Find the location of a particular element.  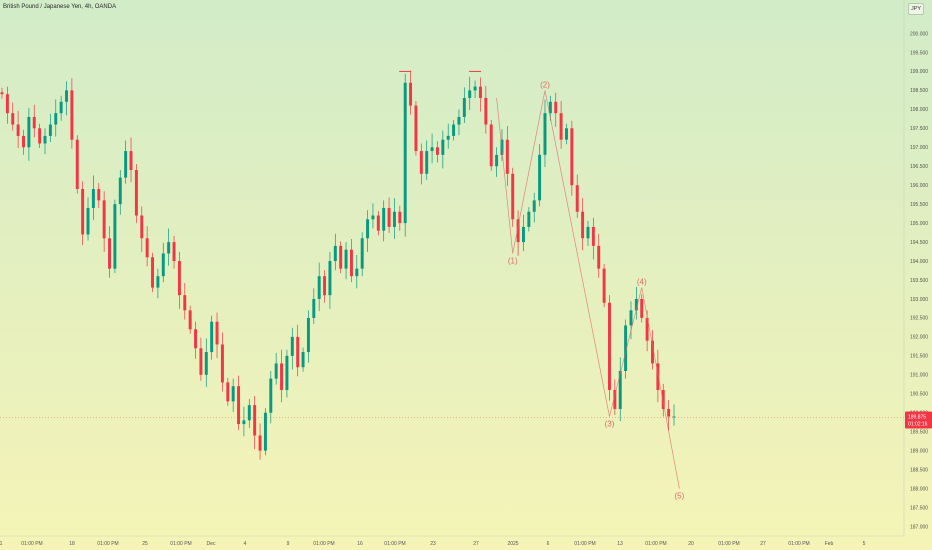

wave-label: (4) is located at coordinates (642, 282).